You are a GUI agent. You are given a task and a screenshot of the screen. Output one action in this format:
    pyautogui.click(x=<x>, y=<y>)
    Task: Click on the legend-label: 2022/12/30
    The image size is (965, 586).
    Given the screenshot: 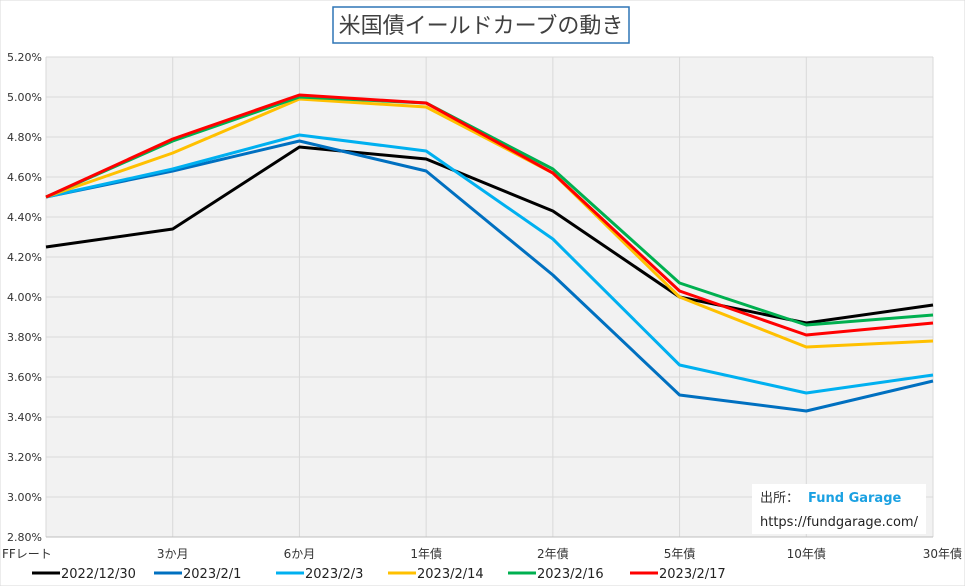 What is the action you would take?
    pyautogui.click(x=98, y=574)
    